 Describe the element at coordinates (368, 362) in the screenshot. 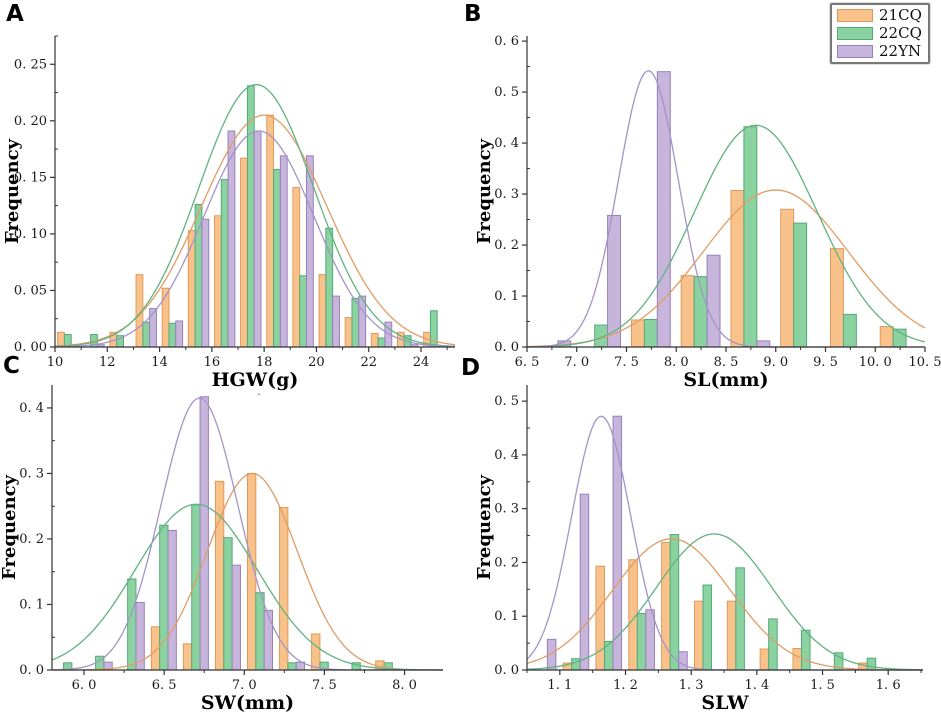

I see `svg-text: 22` at that location.